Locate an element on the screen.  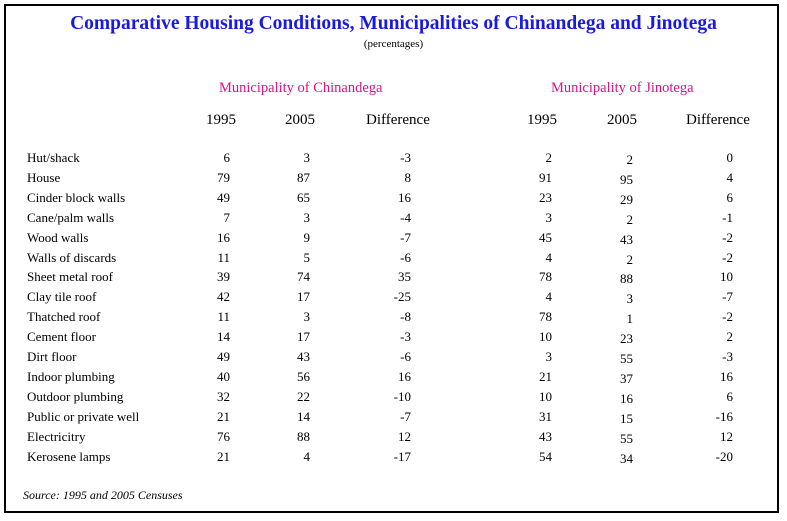
table-row: Thatched roof 11 3 -8 78 1 -2 is located at coordinates (393, 319).